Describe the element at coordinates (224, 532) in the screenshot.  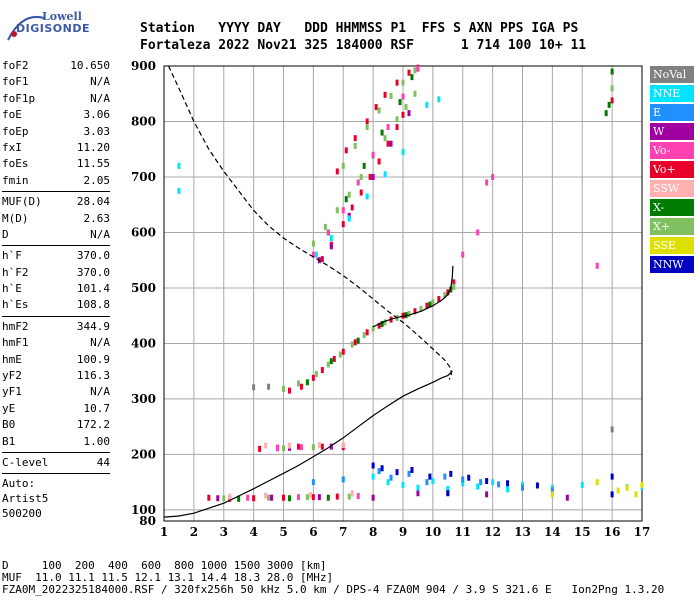
I see `x-tick-label: 3` at that location.